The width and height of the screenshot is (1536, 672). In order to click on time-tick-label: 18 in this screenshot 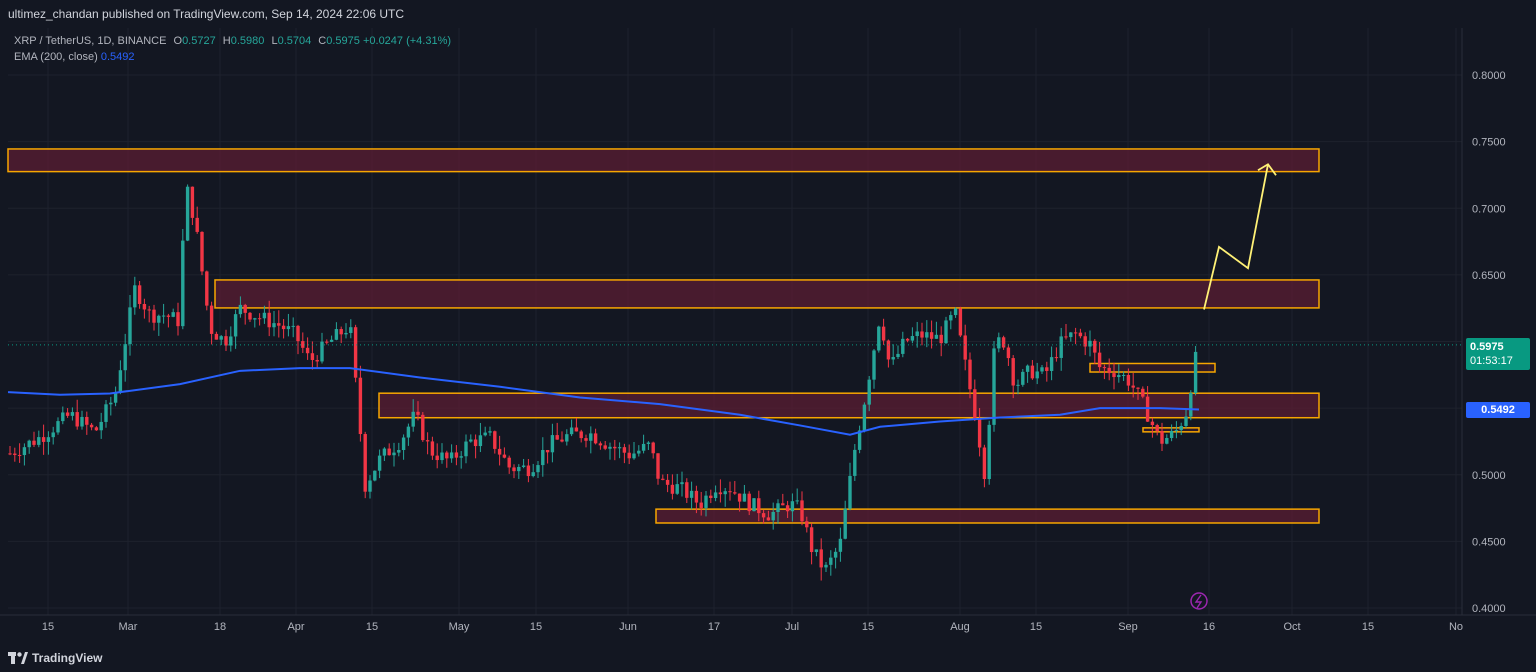, I will do `click(220, 627)`.